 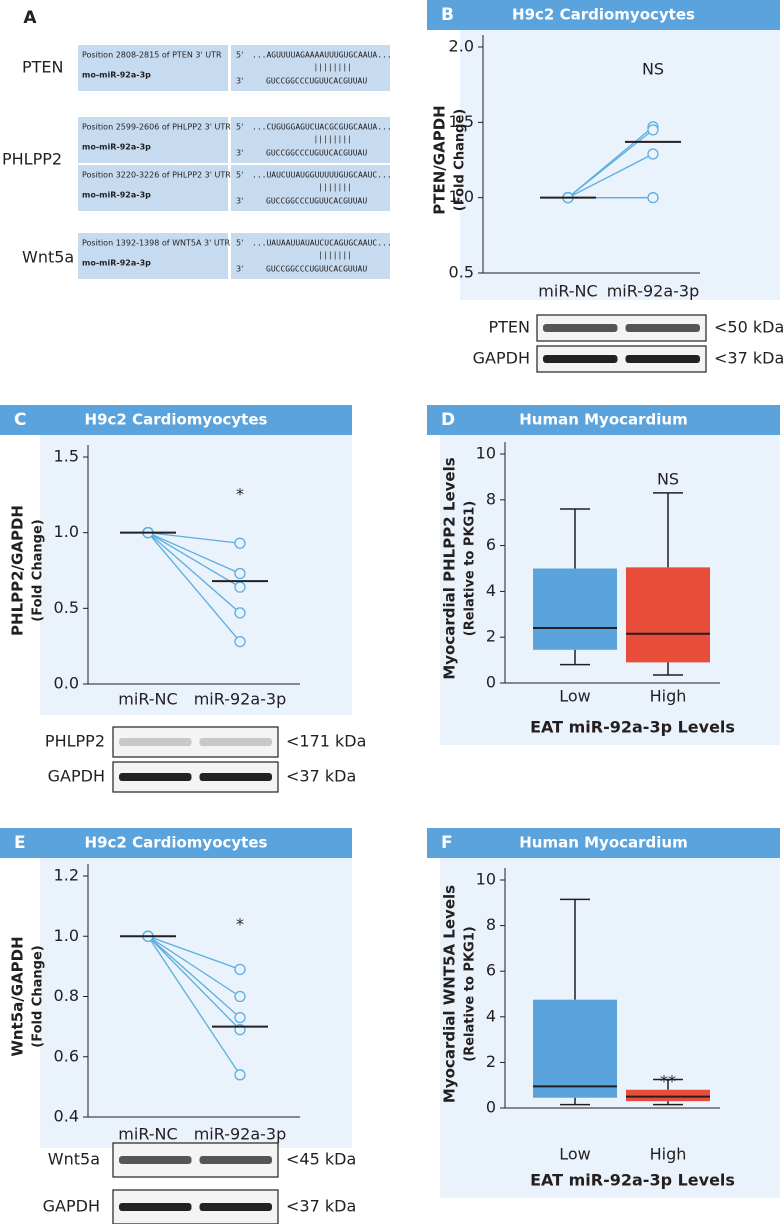 I want to click on site-position: Position 3220-3226 of PHLPP2 3' UTR, so click(x=156, y=175).